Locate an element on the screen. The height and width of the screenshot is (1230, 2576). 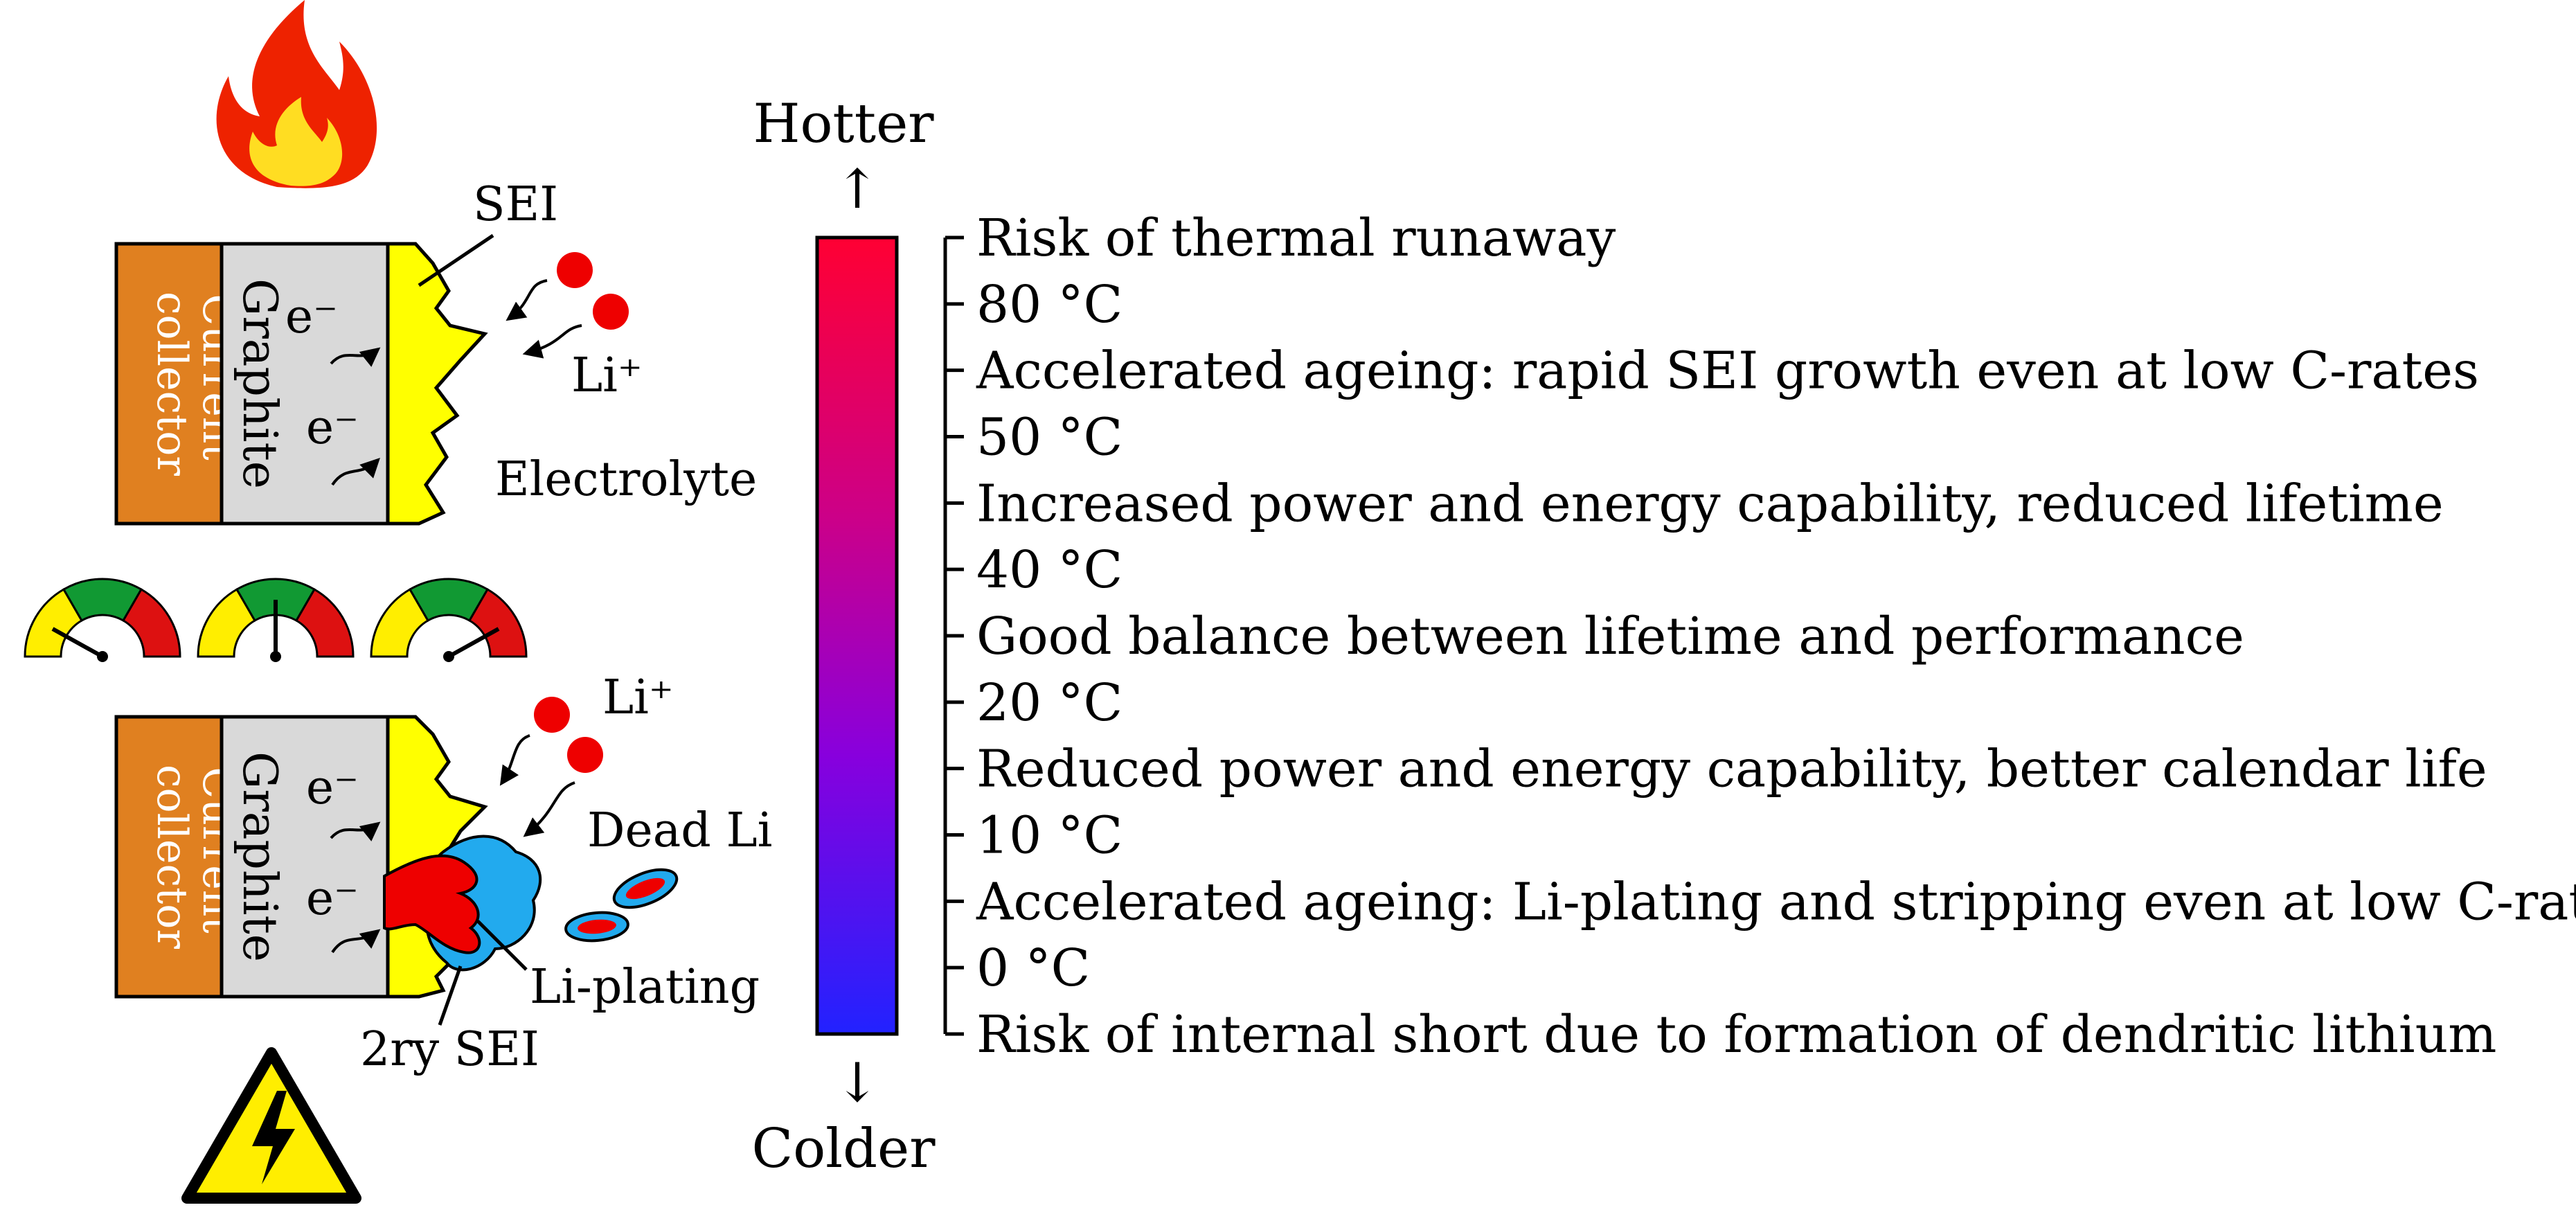
temperature-label: 0 °C is located at coordinates (1033, 968).